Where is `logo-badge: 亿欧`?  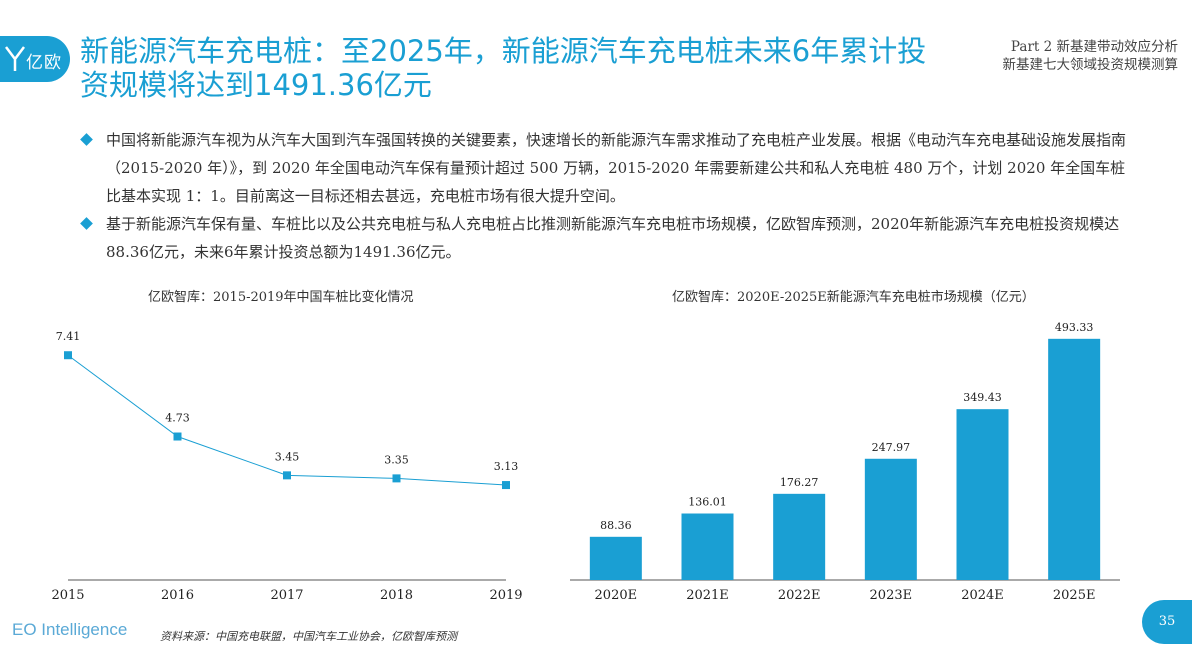 logo-badge: 亿欧 is located at coordinates (35, 59).